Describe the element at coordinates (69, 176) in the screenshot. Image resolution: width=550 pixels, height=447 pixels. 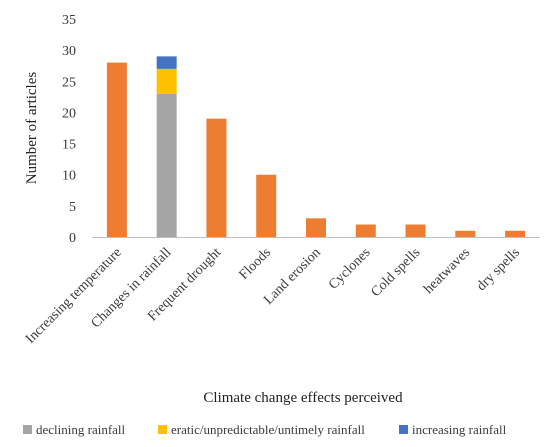
I see `y-tick-label: 10` at that location.